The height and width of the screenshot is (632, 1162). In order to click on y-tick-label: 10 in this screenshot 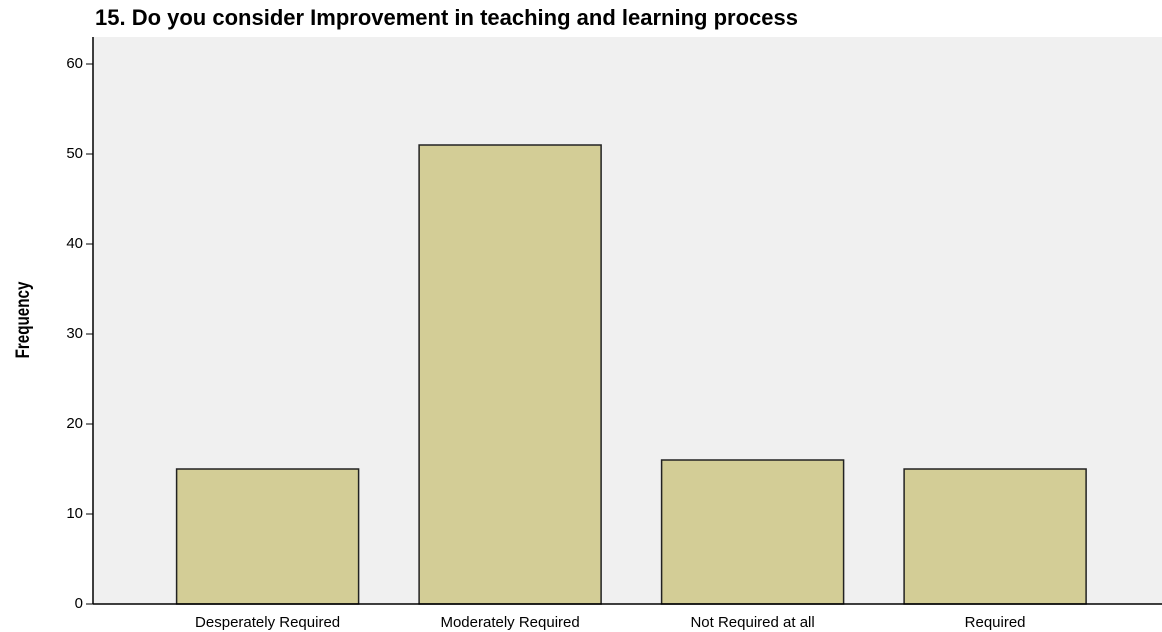, I will do `click(74, 513)`.